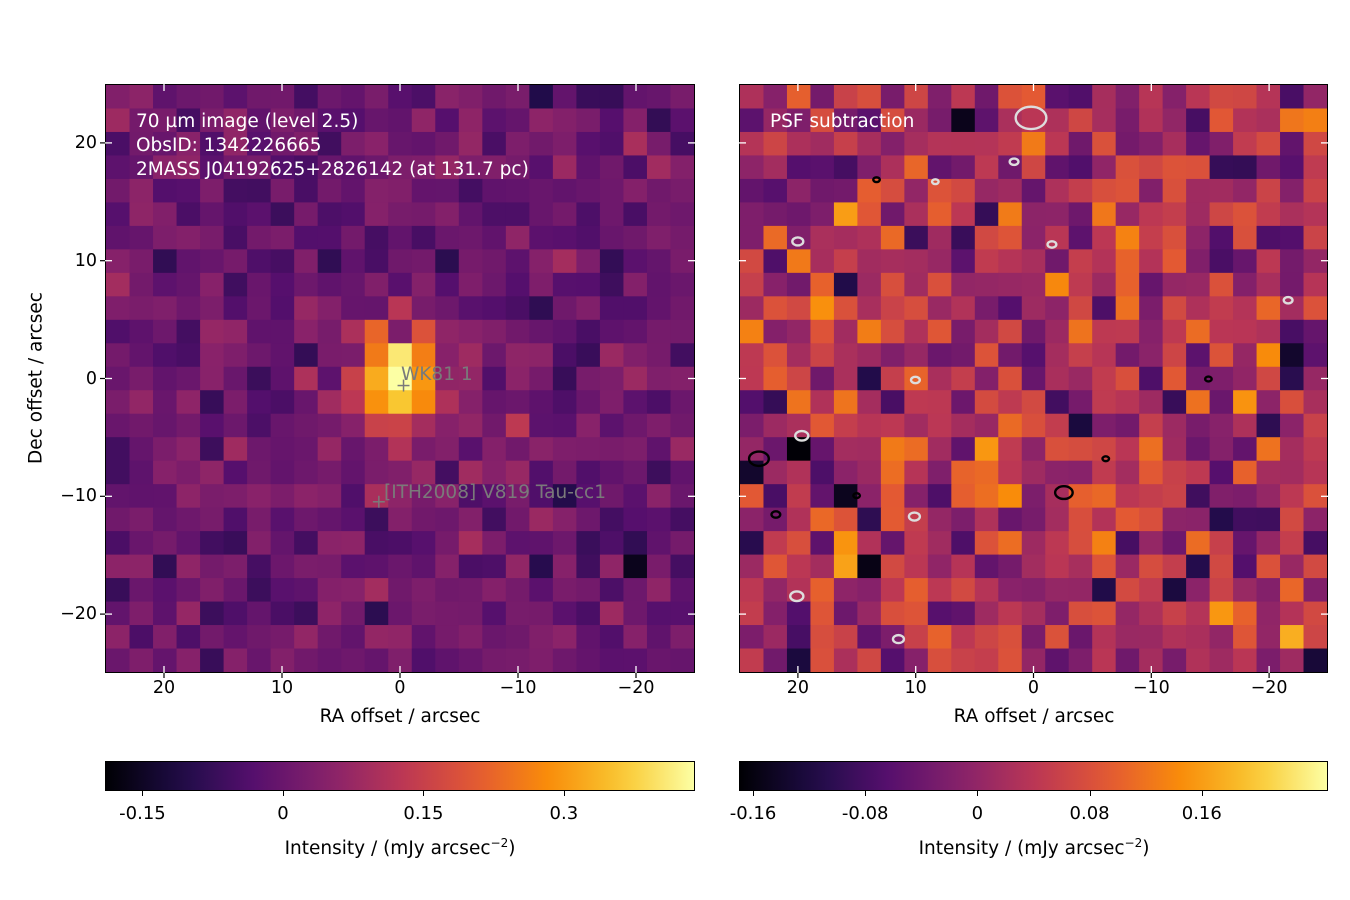 This screenshot has height=900, width=1350. What do you see at coordinates (776, 514) in the screenshot?
I see `contour-line` at bounding box center [776, 514].